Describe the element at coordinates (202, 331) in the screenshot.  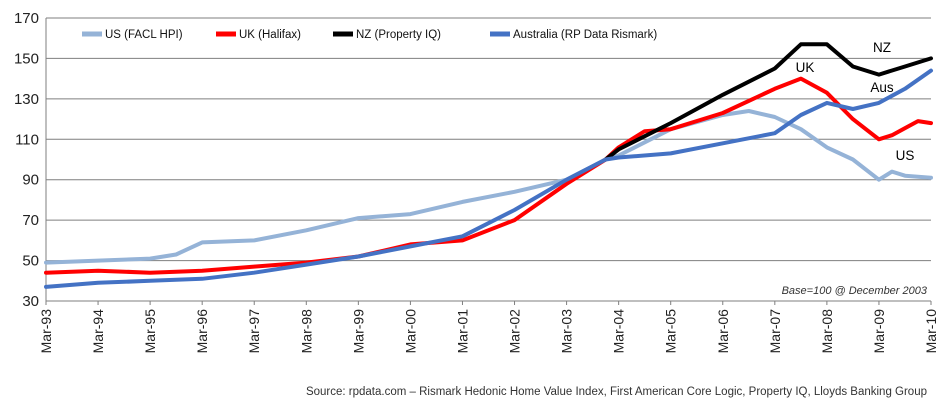
I see `x-tick-label: Mar-96` at that location.